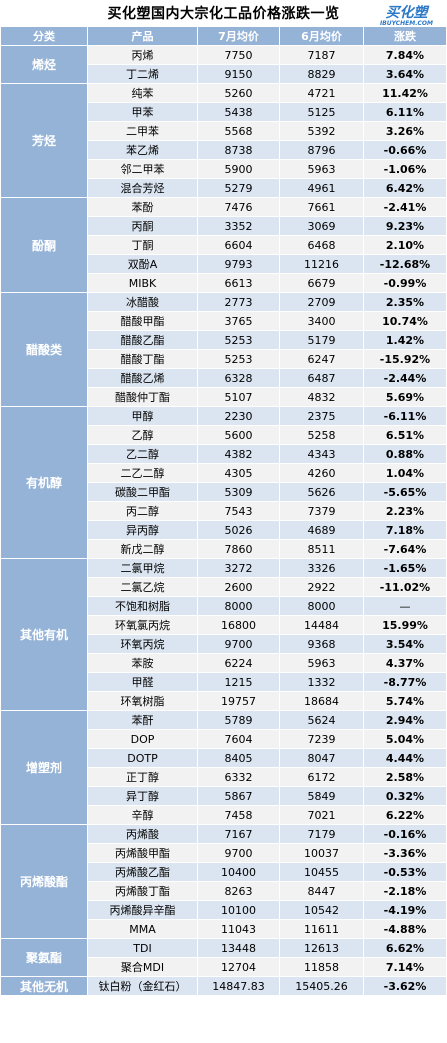  I want to click on table-row: 增塑剂 苯酐 5789 5624 2.94%, so click(223, 767).